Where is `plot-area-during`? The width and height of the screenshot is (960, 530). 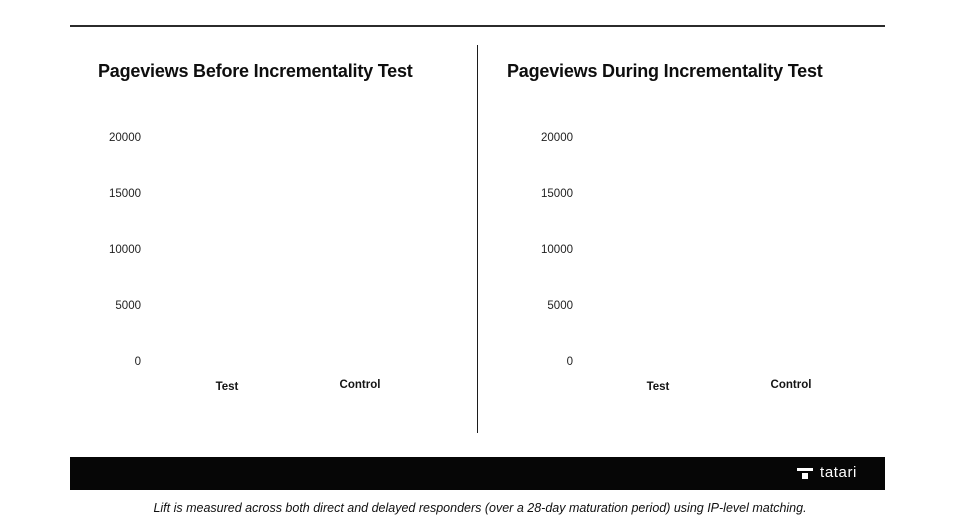
plot-area-during is located at coordinates (726, 246).